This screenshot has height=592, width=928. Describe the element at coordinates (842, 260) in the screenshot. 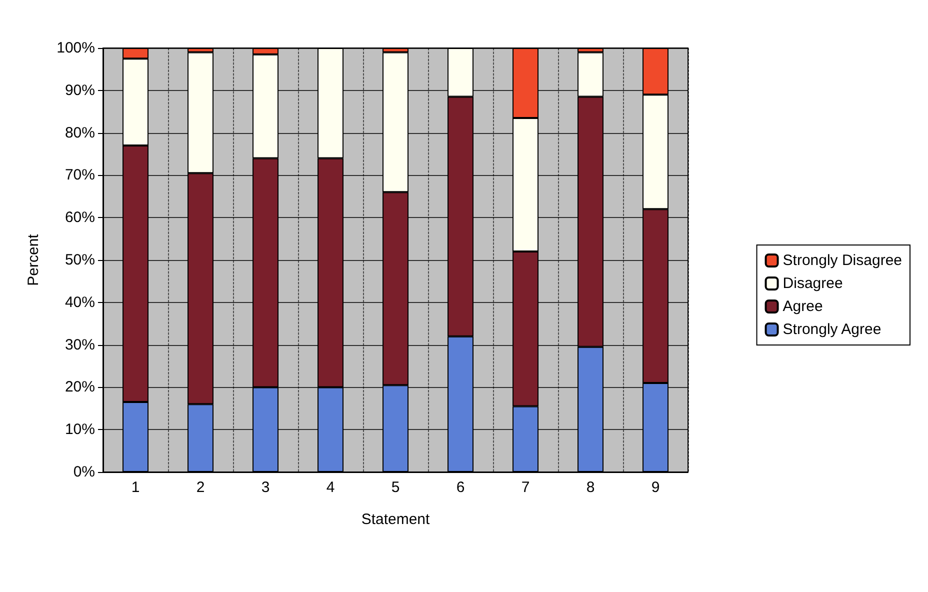

I see `legend-label: Strongly Disagree` at that location.